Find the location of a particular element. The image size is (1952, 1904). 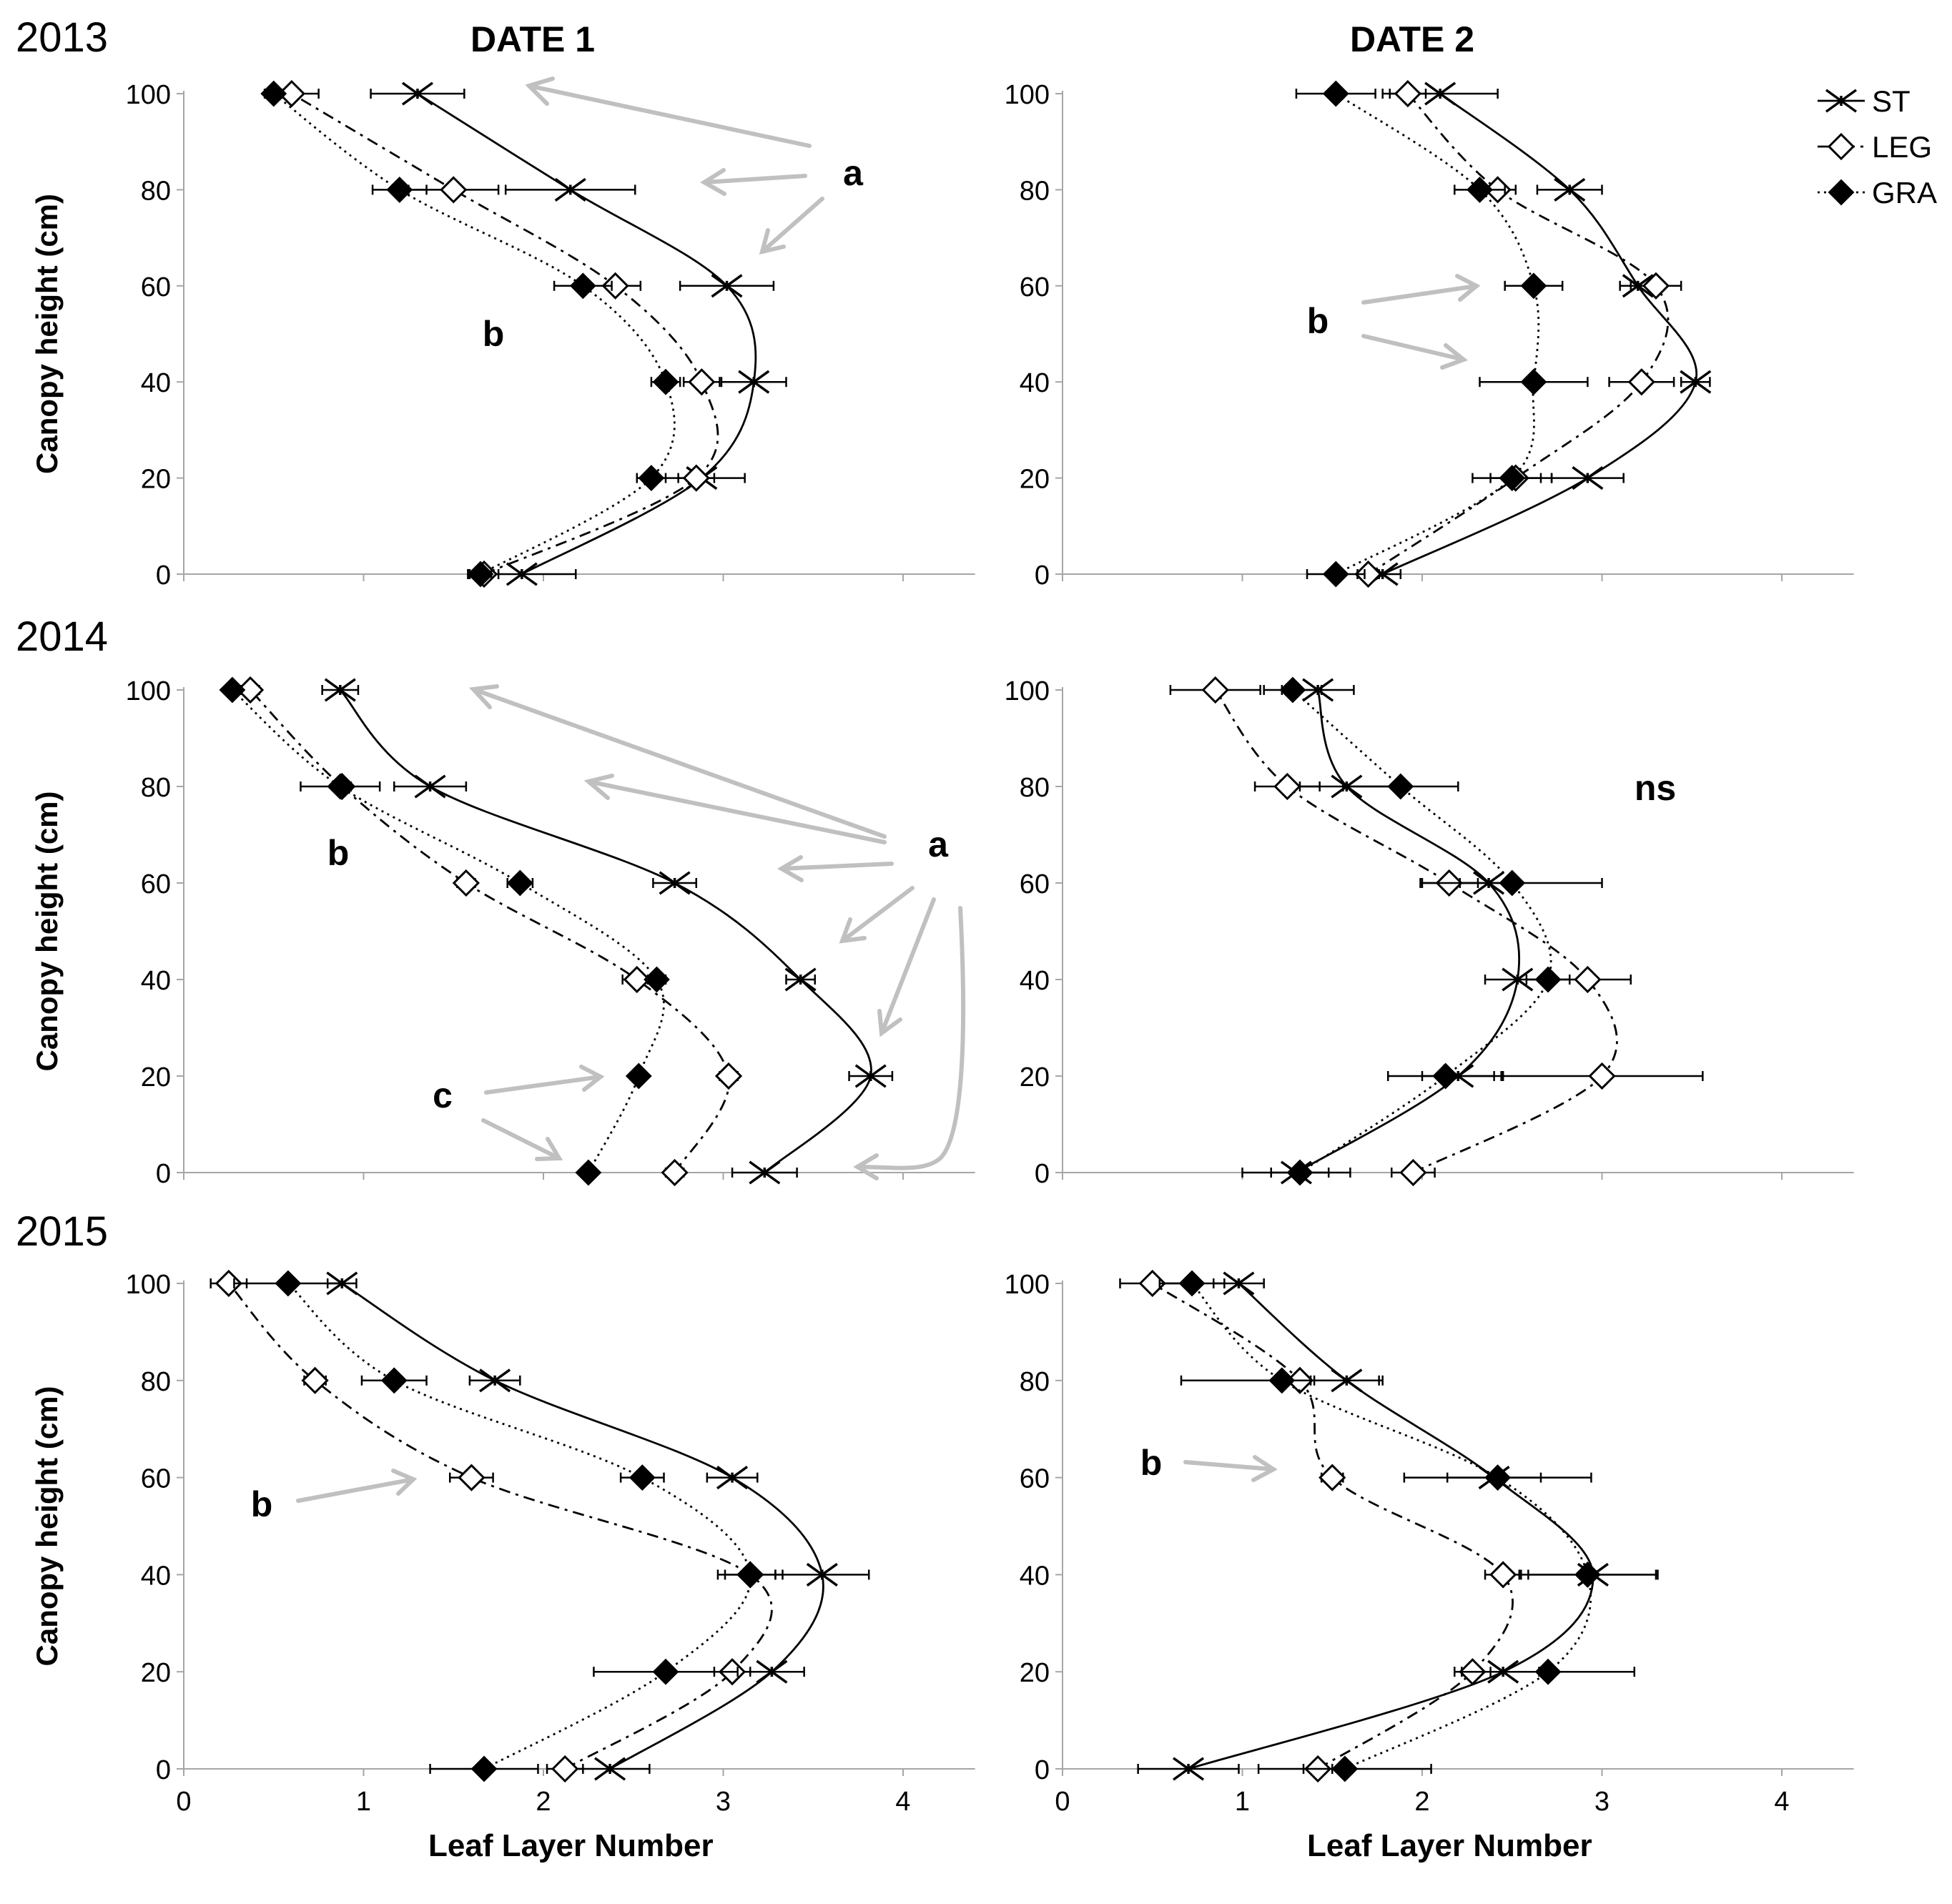

legend-marker-leg is located at coordinates (1841, 146).